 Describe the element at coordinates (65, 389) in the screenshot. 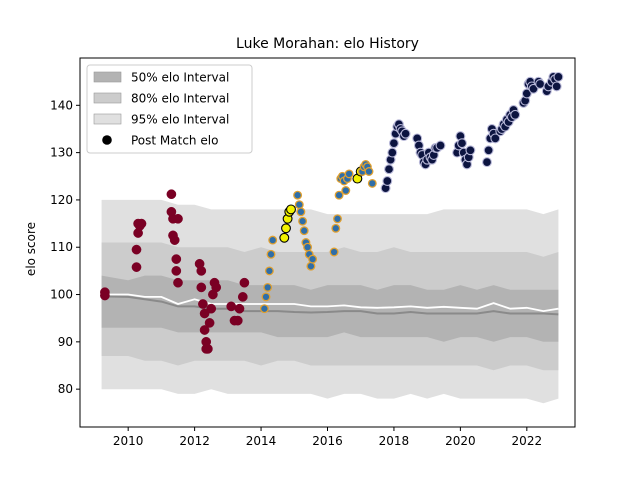

I see `y-tick-label: 80` at that location.